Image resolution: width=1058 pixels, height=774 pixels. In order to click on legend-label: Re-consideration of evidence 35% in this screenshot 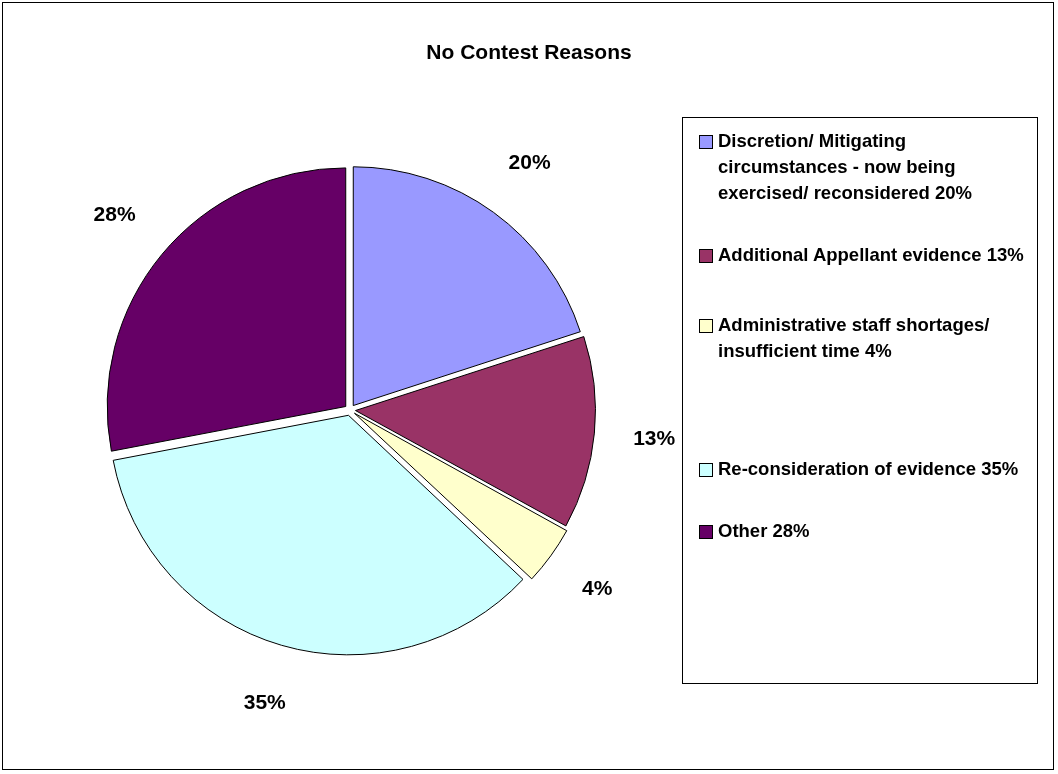, I will do `click(868, 469)`.